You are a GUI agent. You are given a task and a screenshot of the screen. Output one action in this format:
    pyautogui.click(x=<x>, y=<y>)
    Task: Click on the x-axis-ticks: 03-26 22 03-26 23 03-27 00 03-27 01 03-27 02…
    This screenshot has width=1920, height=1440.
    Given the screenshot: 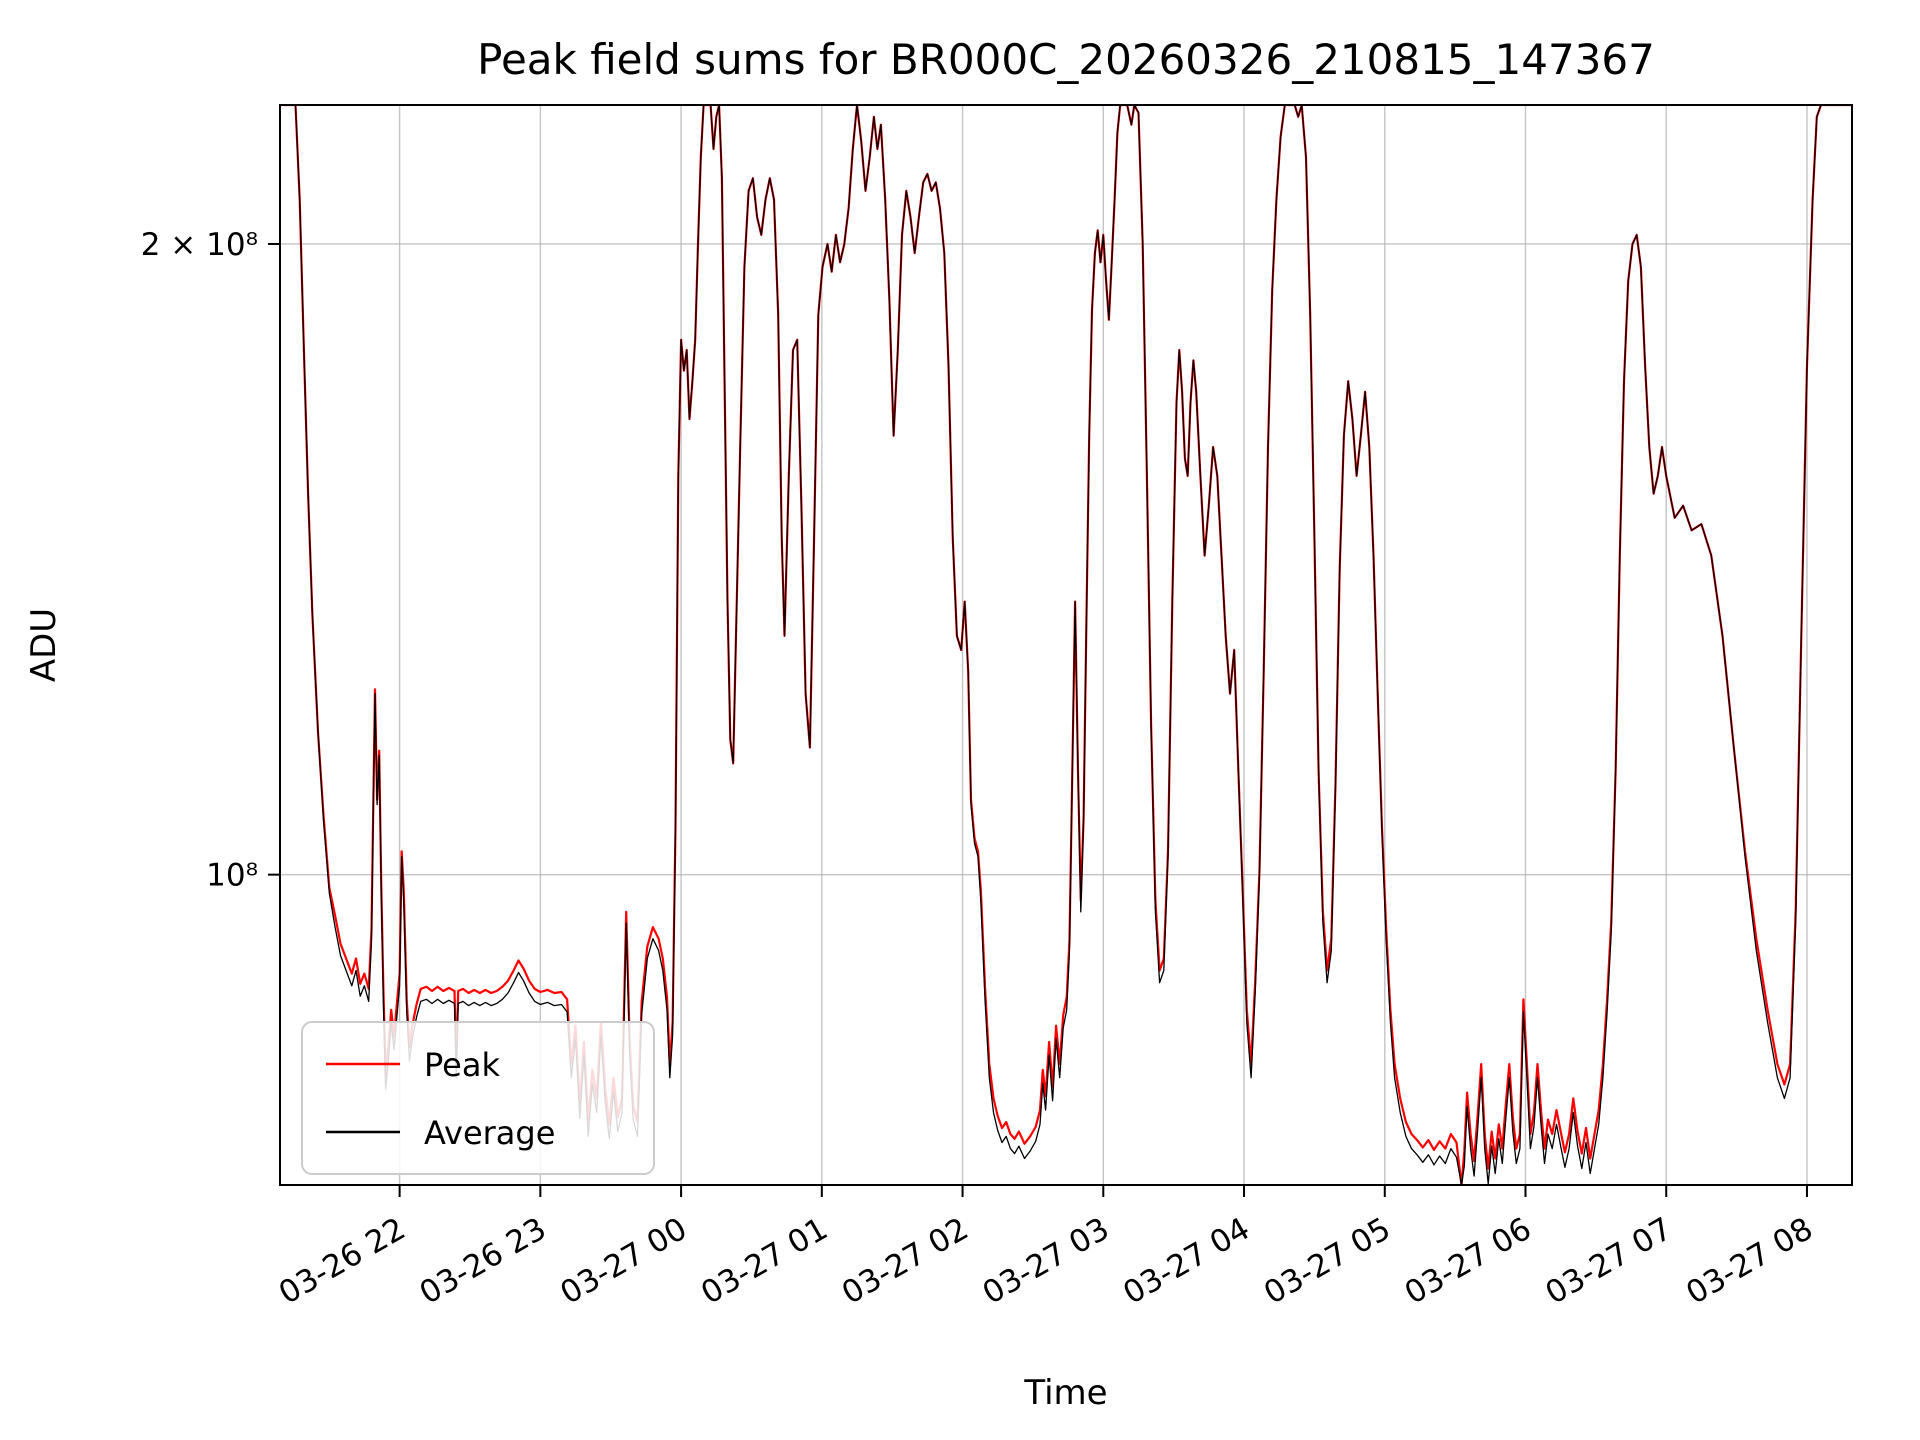 What is the action you would take?
    pyautogui.click(x=1046, y=1248)
    